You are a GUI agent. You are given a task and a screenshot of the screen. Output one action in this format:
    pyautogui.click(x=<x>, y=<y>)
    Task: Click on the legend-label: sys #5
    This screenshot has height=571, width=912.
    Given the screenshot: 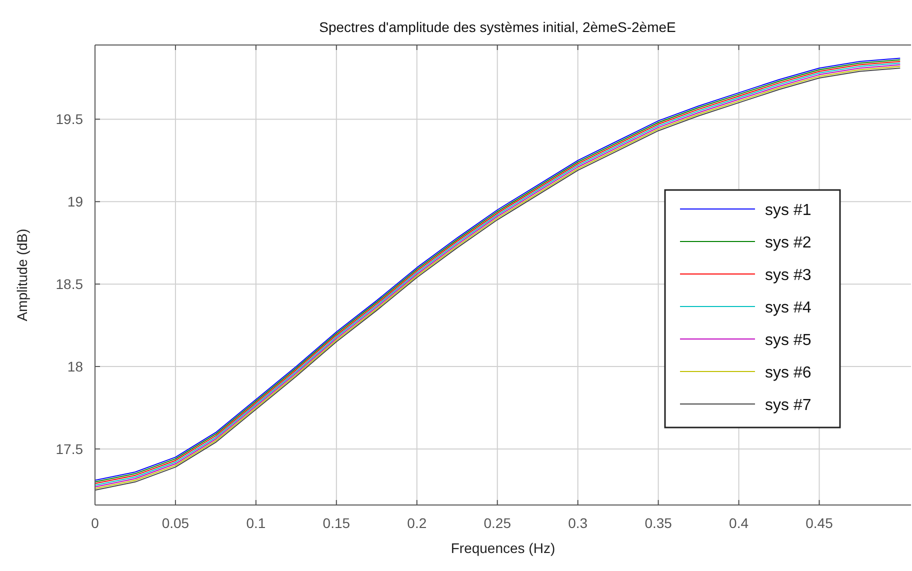 What is the action you would take?
    pyautogui.click(x=788, y=340)
    